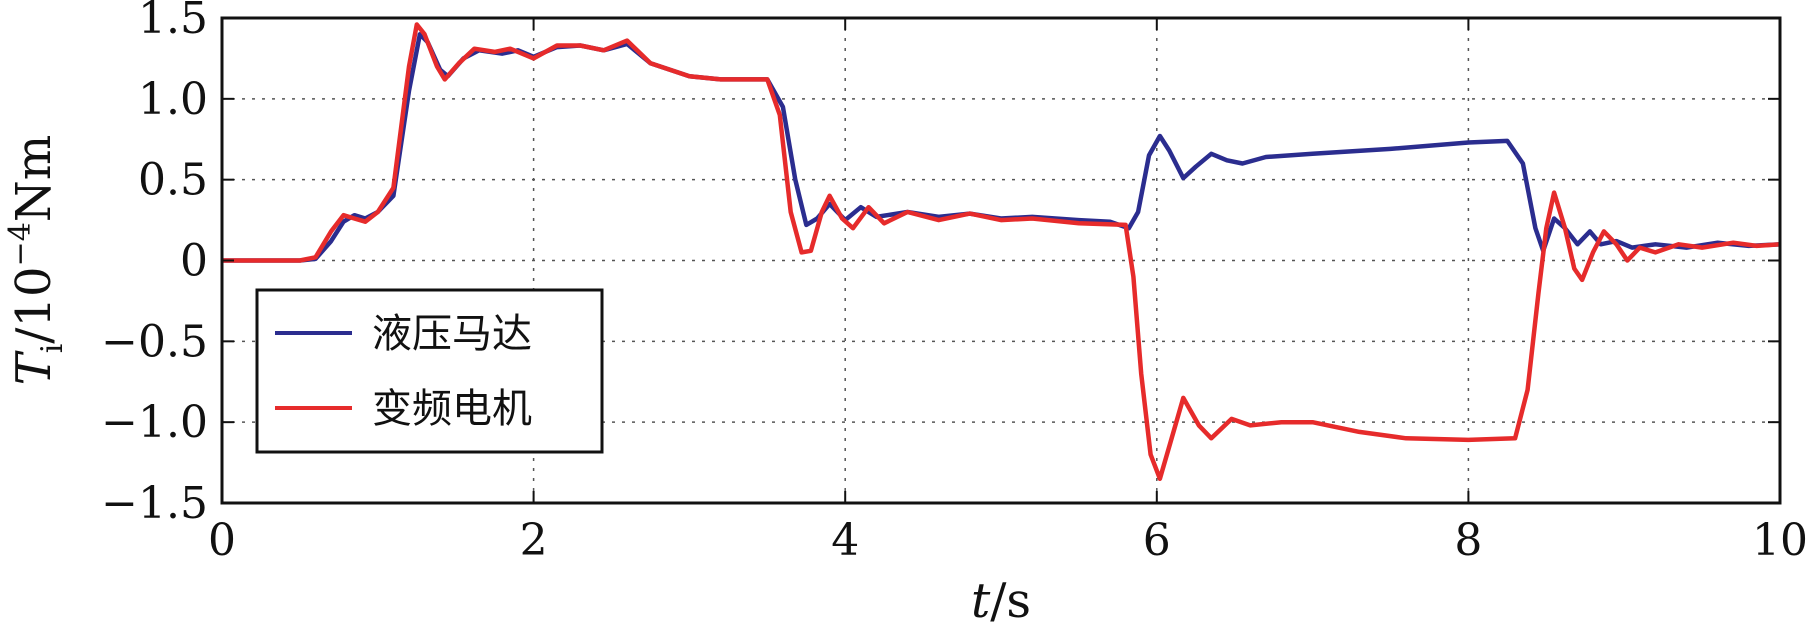  I want to click on y-tick-label: −1.5, so click(154, 503).